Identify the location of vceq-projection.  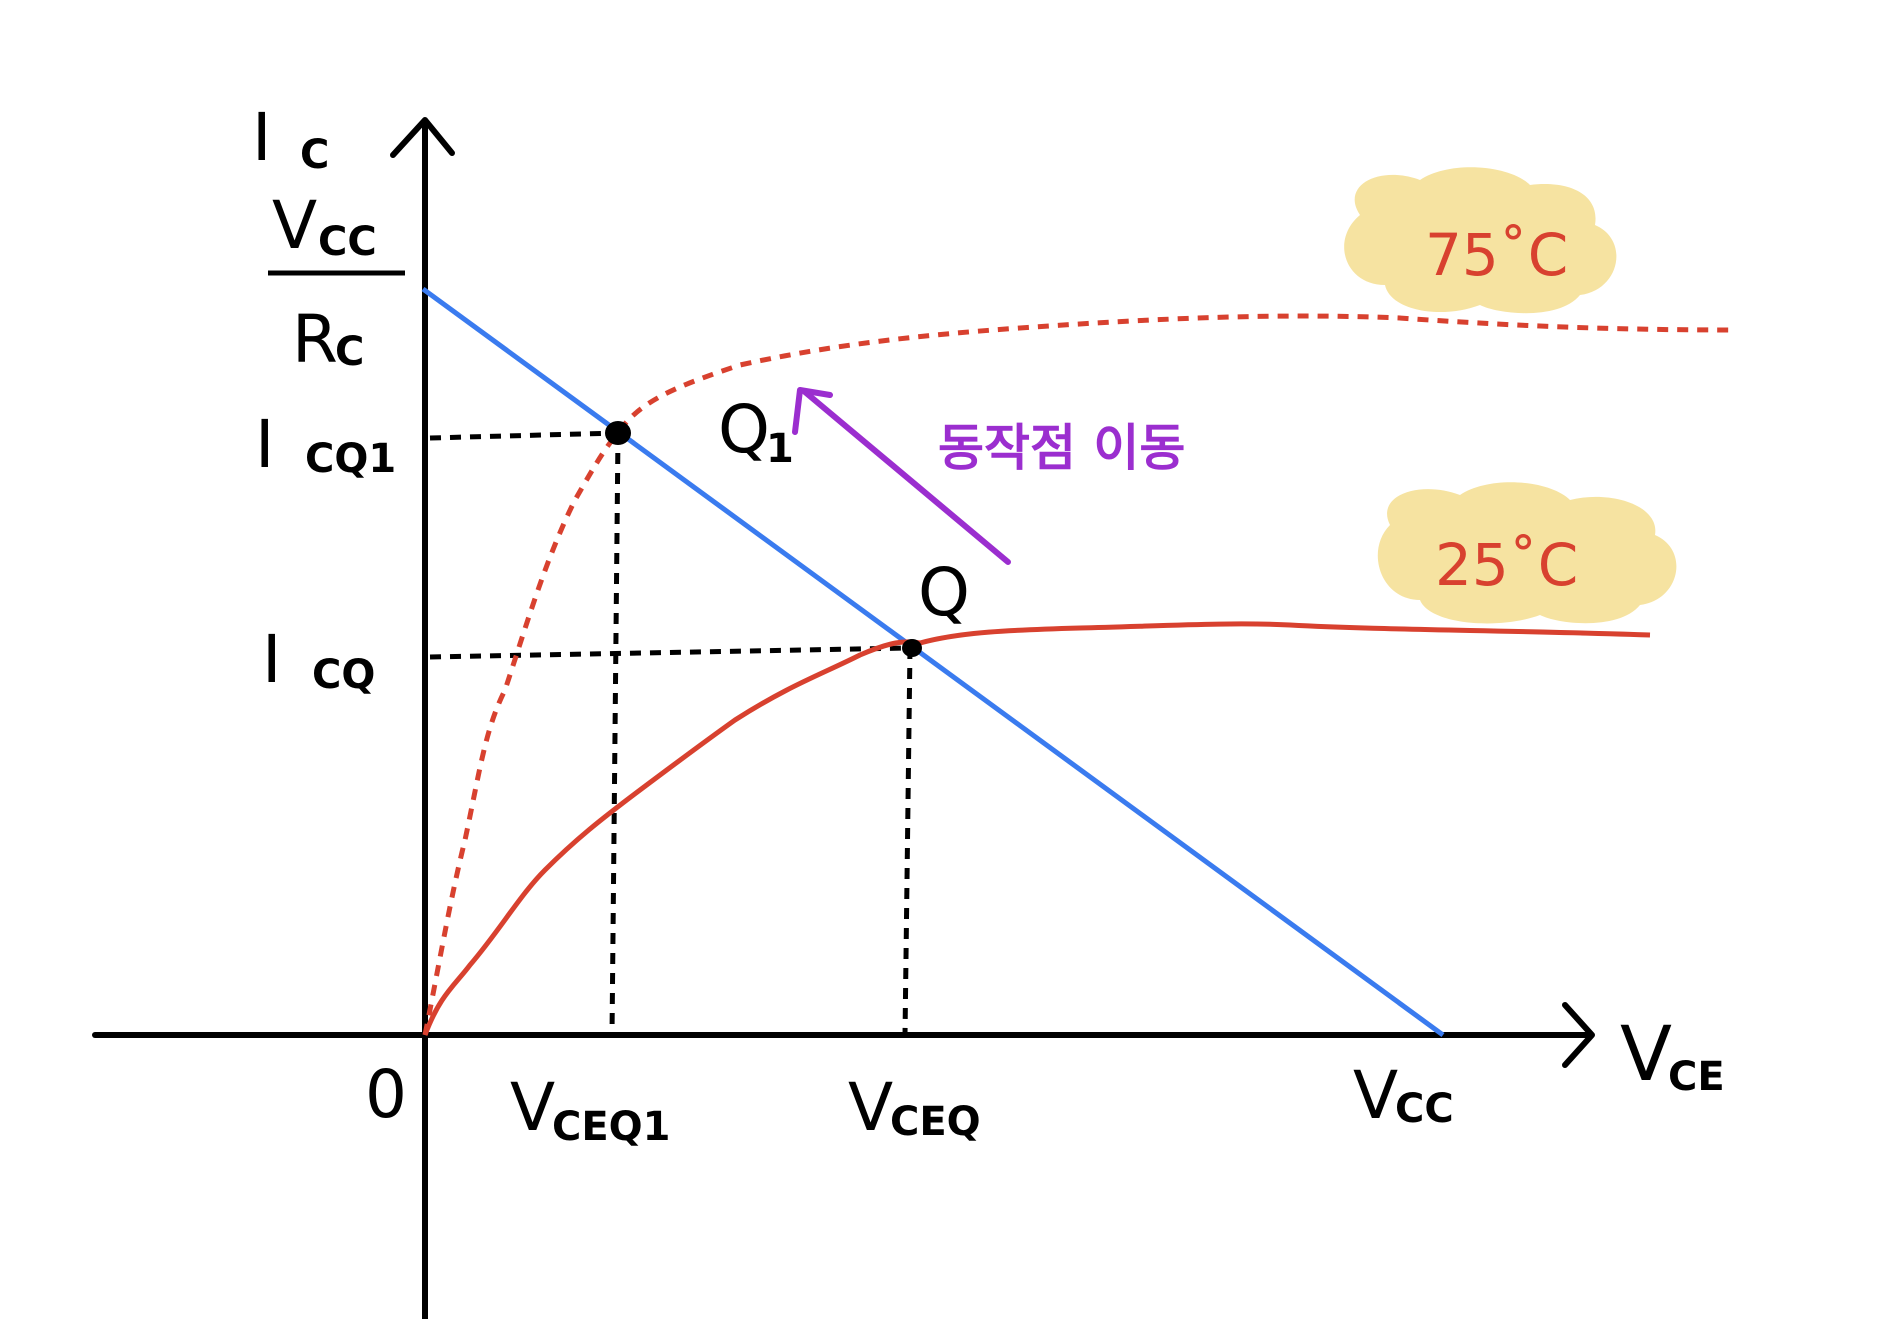
(907, 841).